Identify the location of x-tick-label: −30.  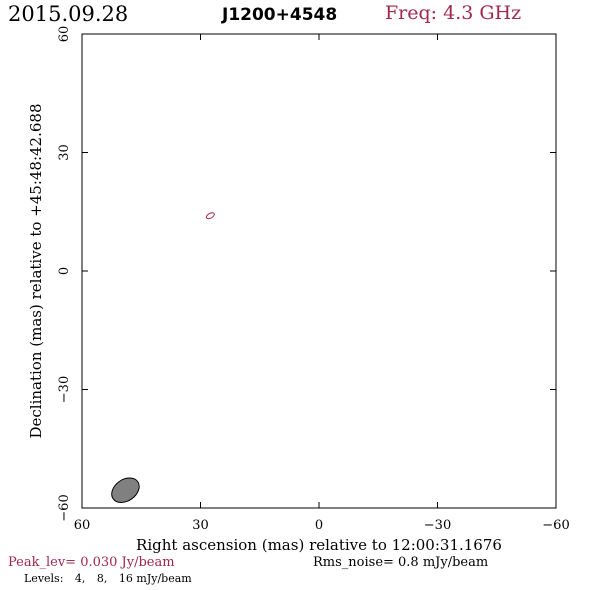
(437, 525).